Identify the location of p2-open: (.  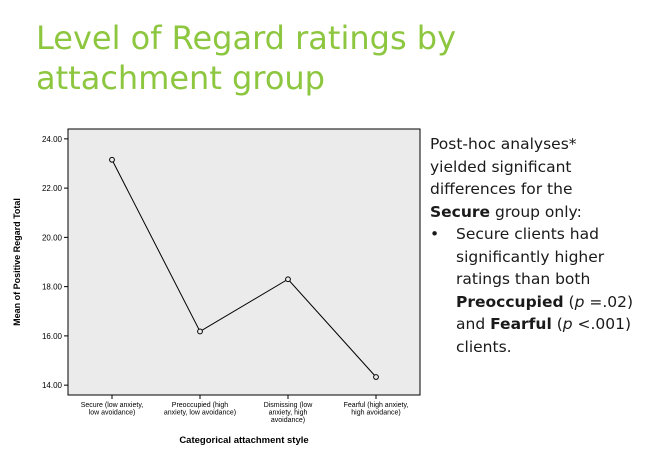
(557, 324).